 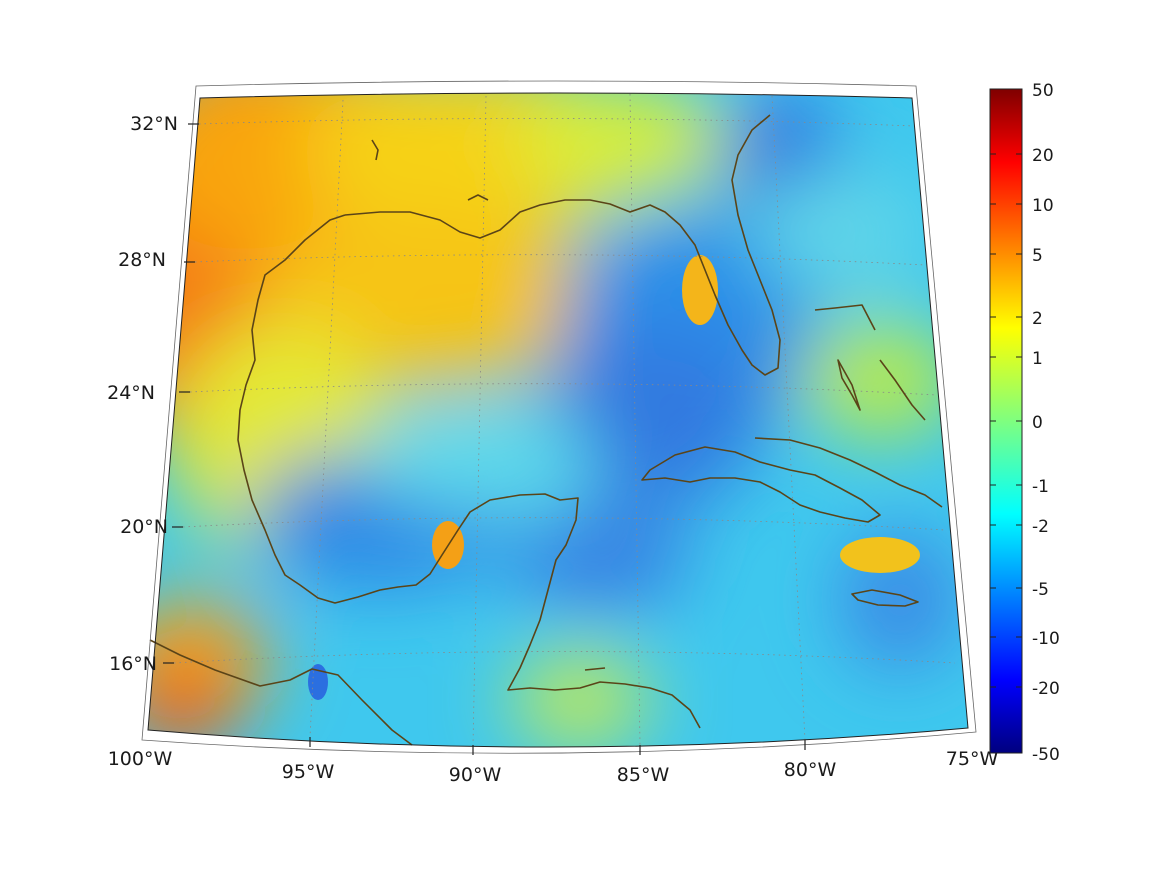 I want to click on lat-label-20: 20°N, so click(x=144, y=527).